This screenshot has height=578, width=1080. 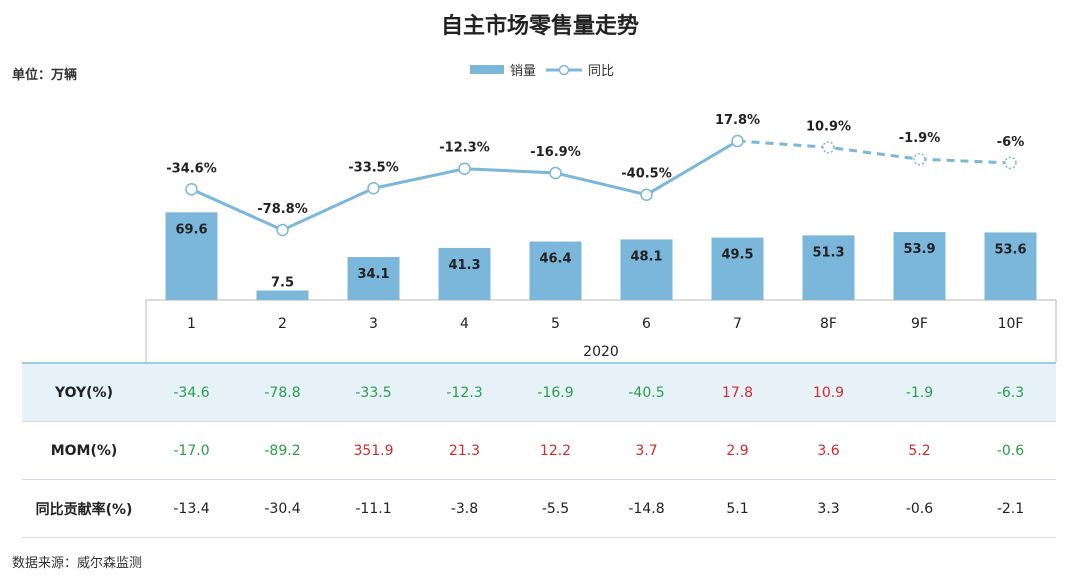 What do you see at coordinates (282, 324) in the screenshot?
I see `tick-label-2: 2` at bounding box center [282, 324].